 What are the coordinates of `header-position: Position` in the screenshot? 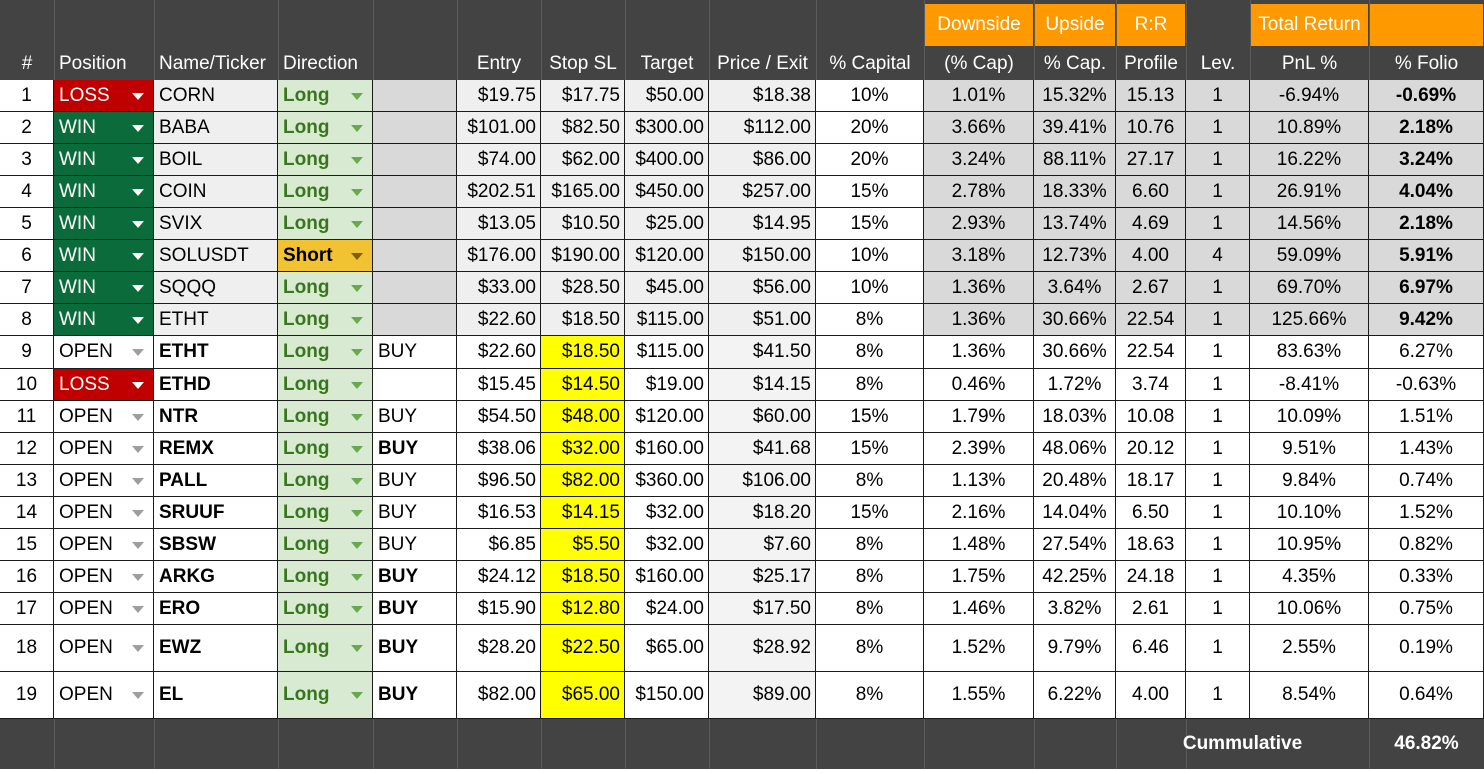 It's located at (104, 64).